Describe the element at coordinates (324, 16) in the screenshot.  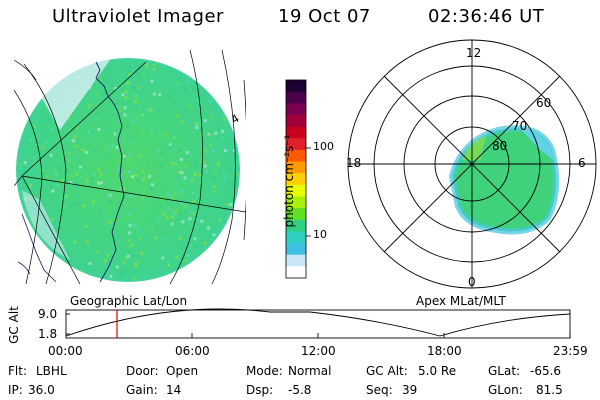
I see `date-label: 19 Oct 07` at that location.